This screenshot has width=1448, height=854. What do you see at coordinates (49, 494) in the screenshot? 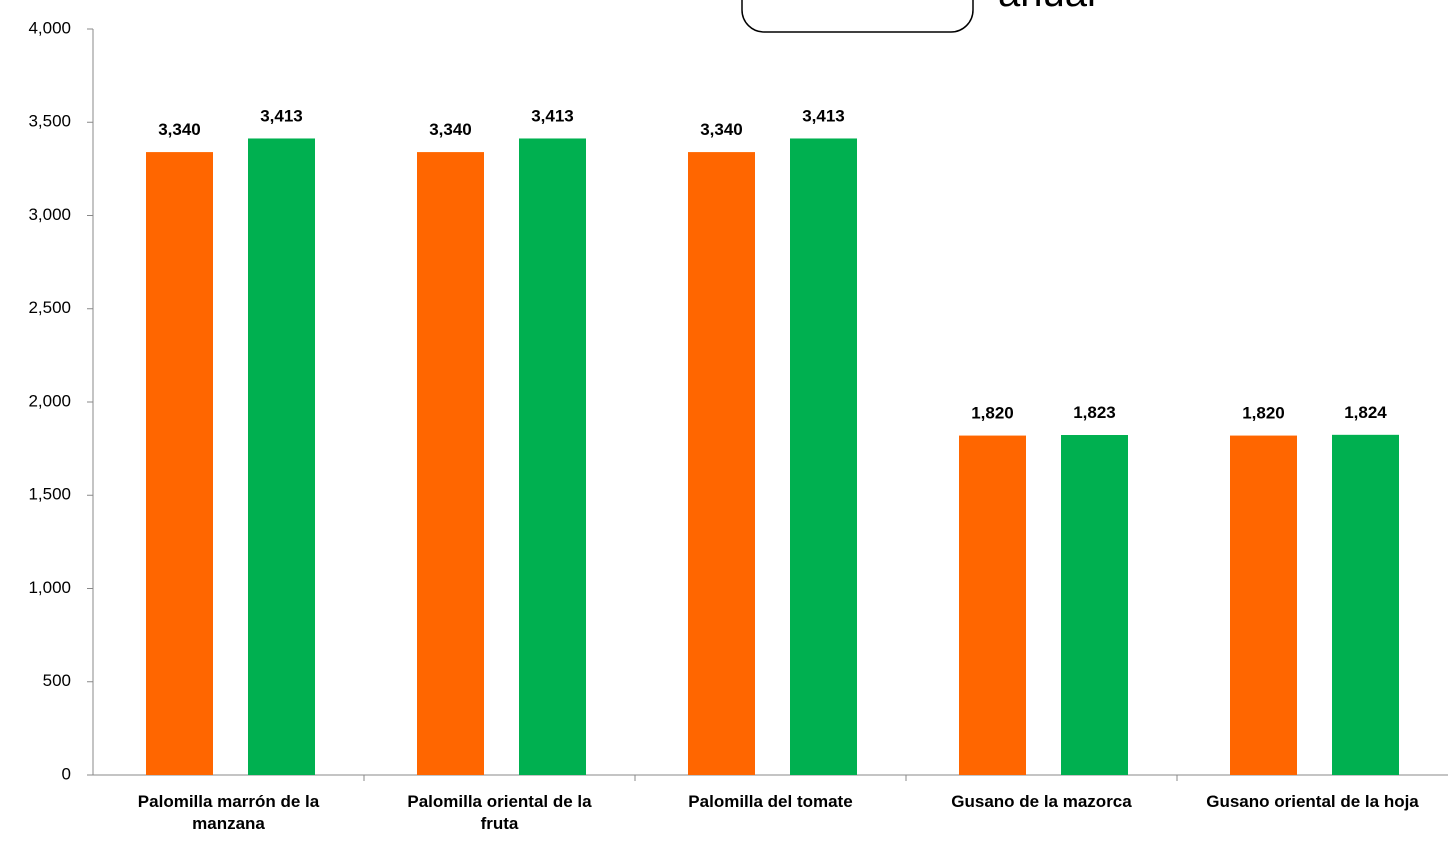
I see `y-tick-label: 1,500` at bounding box center [49, 494].